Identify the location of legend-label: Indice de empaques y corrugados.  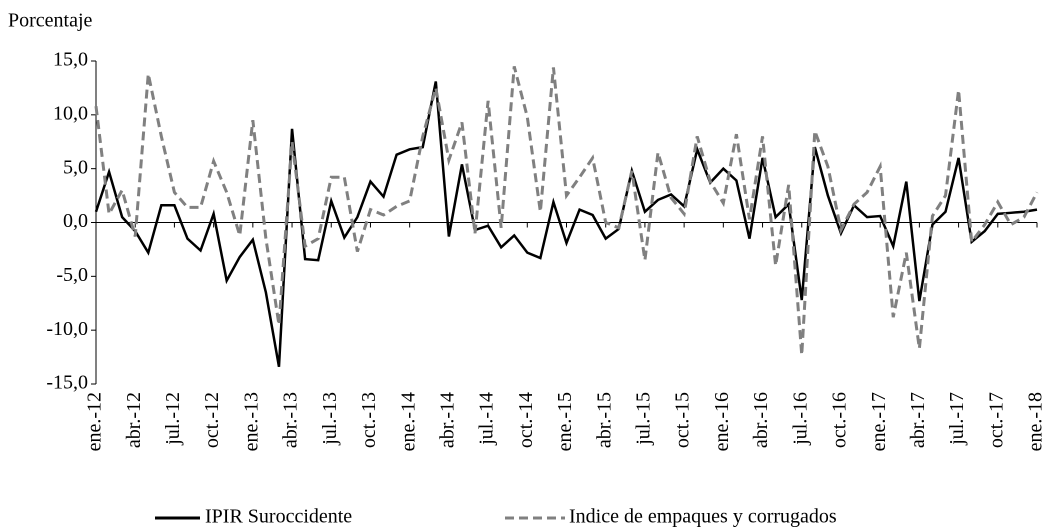
(703, 517).